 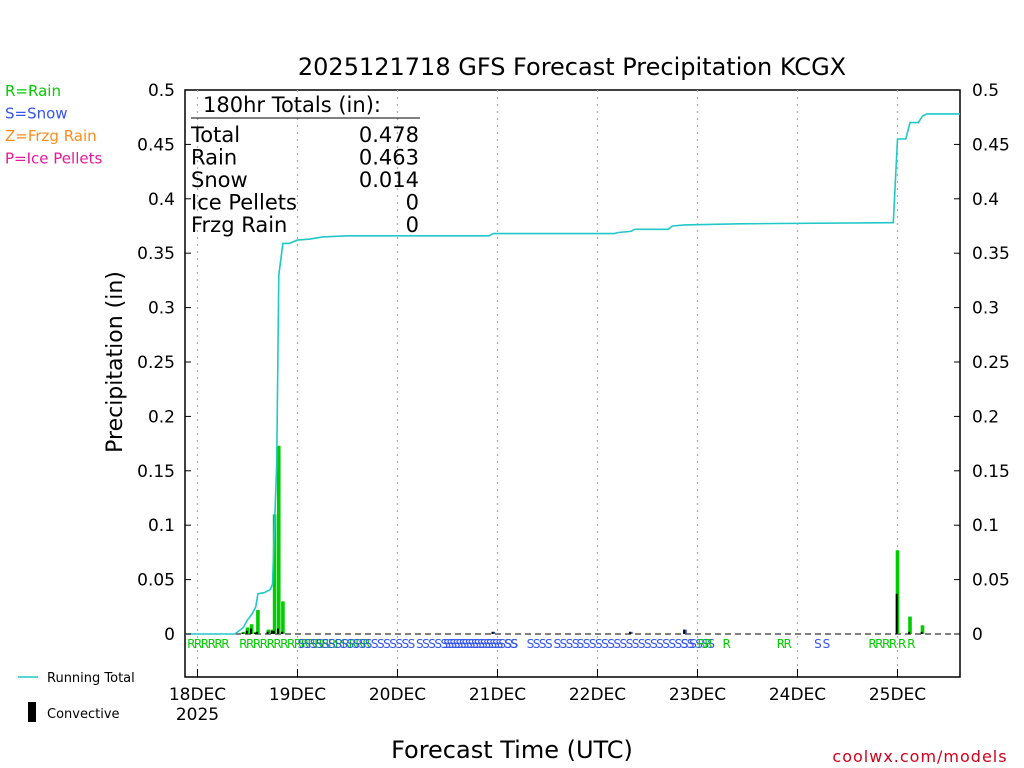 I want to click on xtick-sublabel-0: 2025, so click(x=197, y=715).